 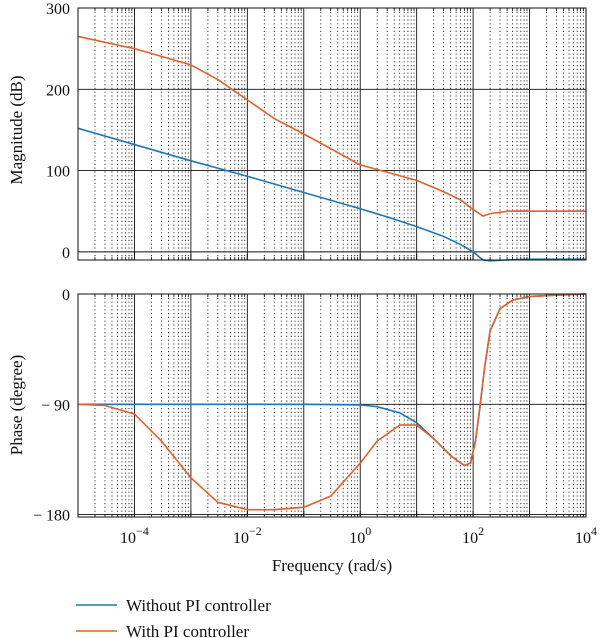 I want to click on x-tick-label: 10⁻², so click(x=247, y=535).